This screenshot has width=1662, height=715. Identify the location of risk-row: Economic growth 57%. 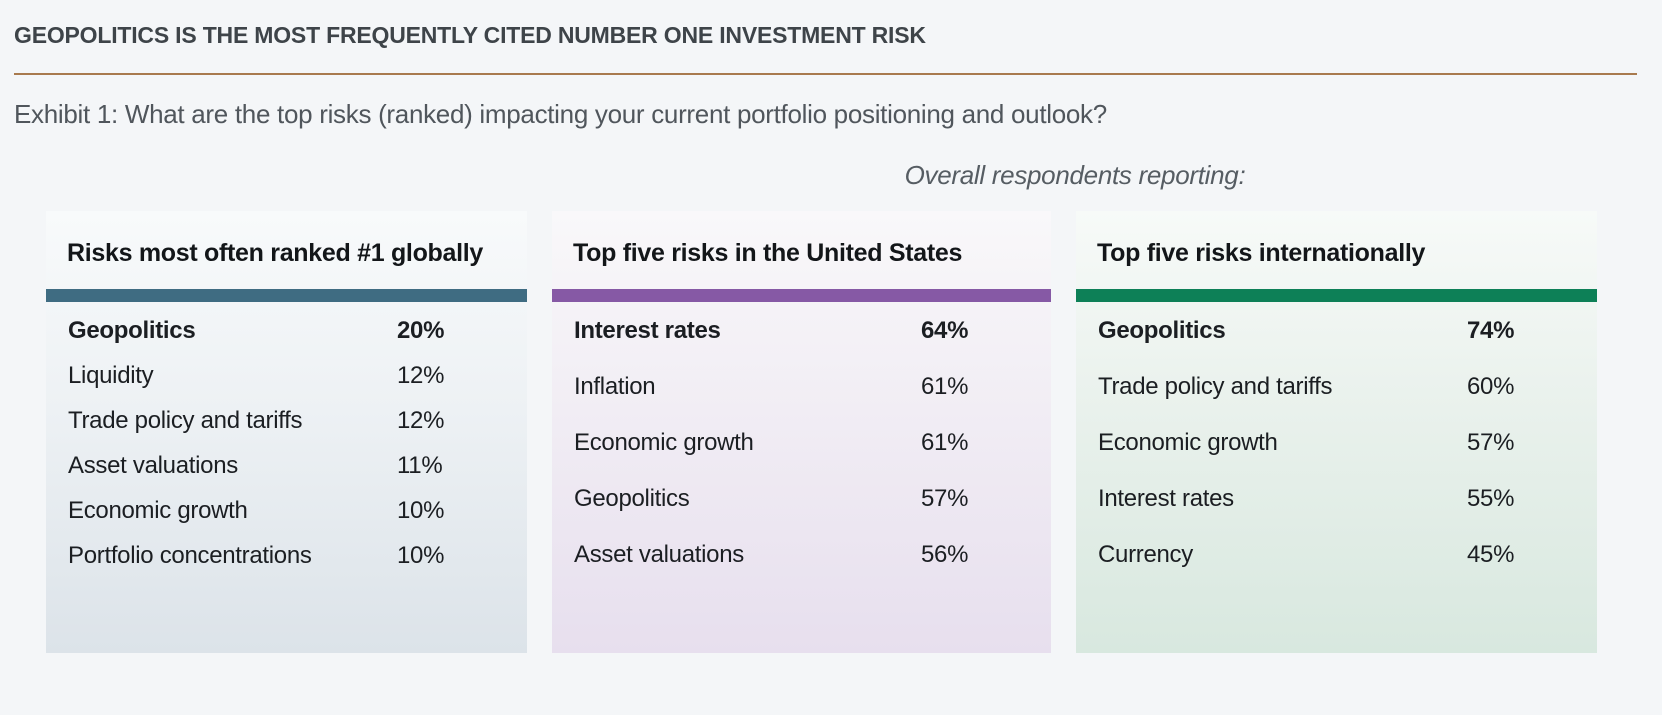
(1324, 456).